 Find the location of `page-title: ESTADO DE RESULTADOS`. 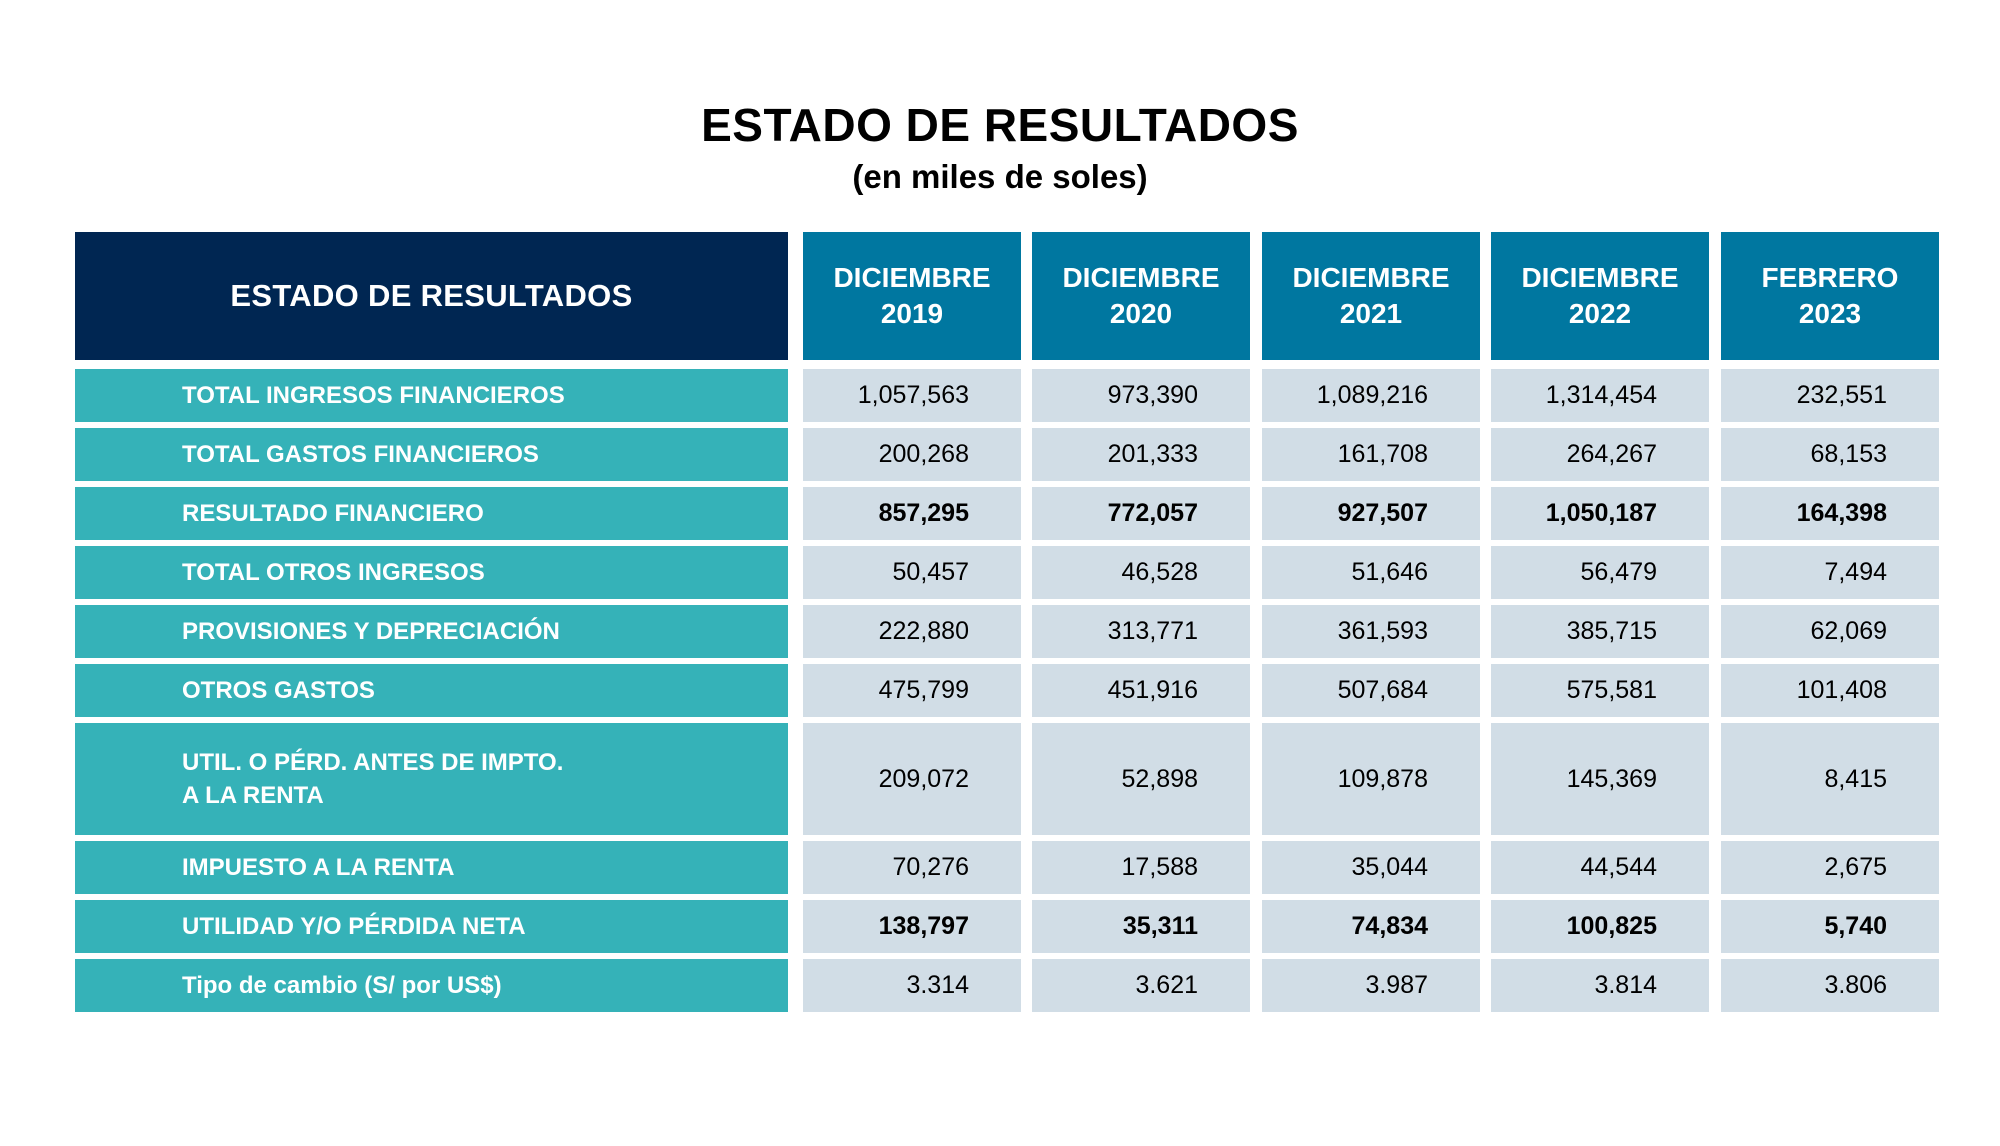

page-title: ESTADO DE RESULTADOS is located at coordinates (1000, 125).